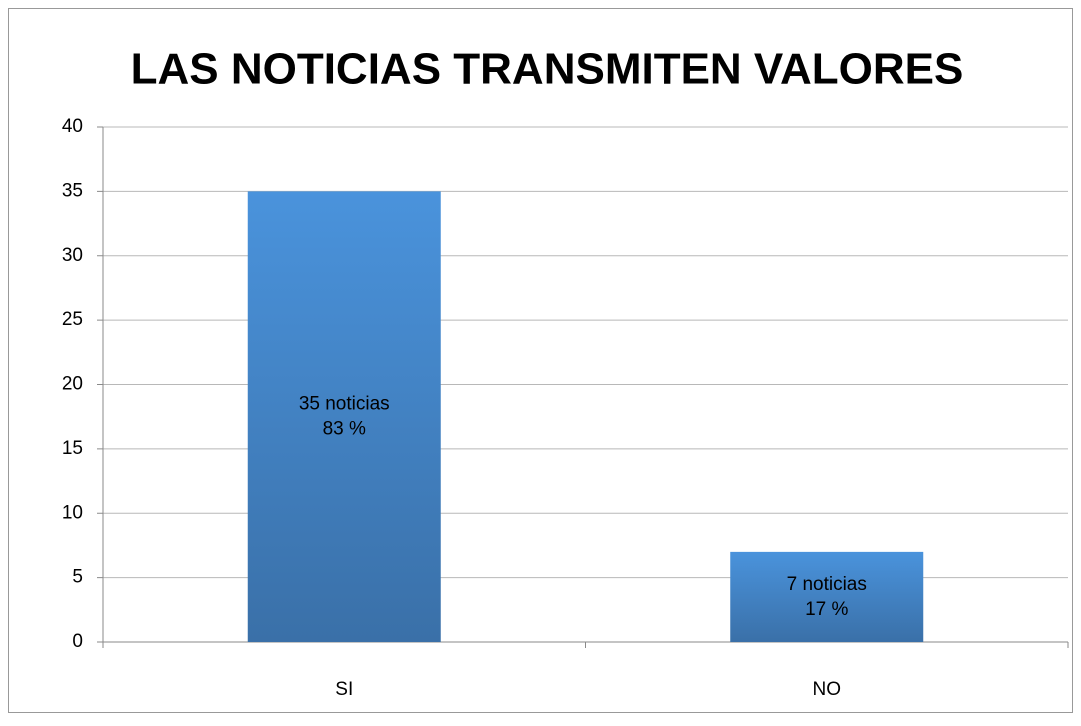 This screenshot has height=726, width=1081. Describe the element at coordinates (77, 641) in the screenshot. I see `y-tick-label: 0` at that location.